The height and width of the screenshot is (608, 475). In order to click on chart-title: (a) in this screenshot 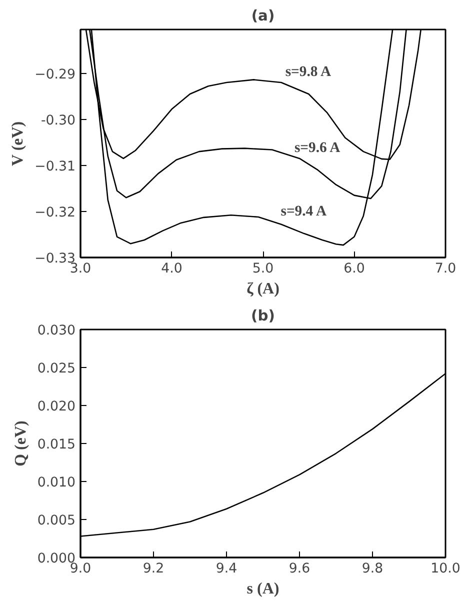, I will do `click(263, 16)`.